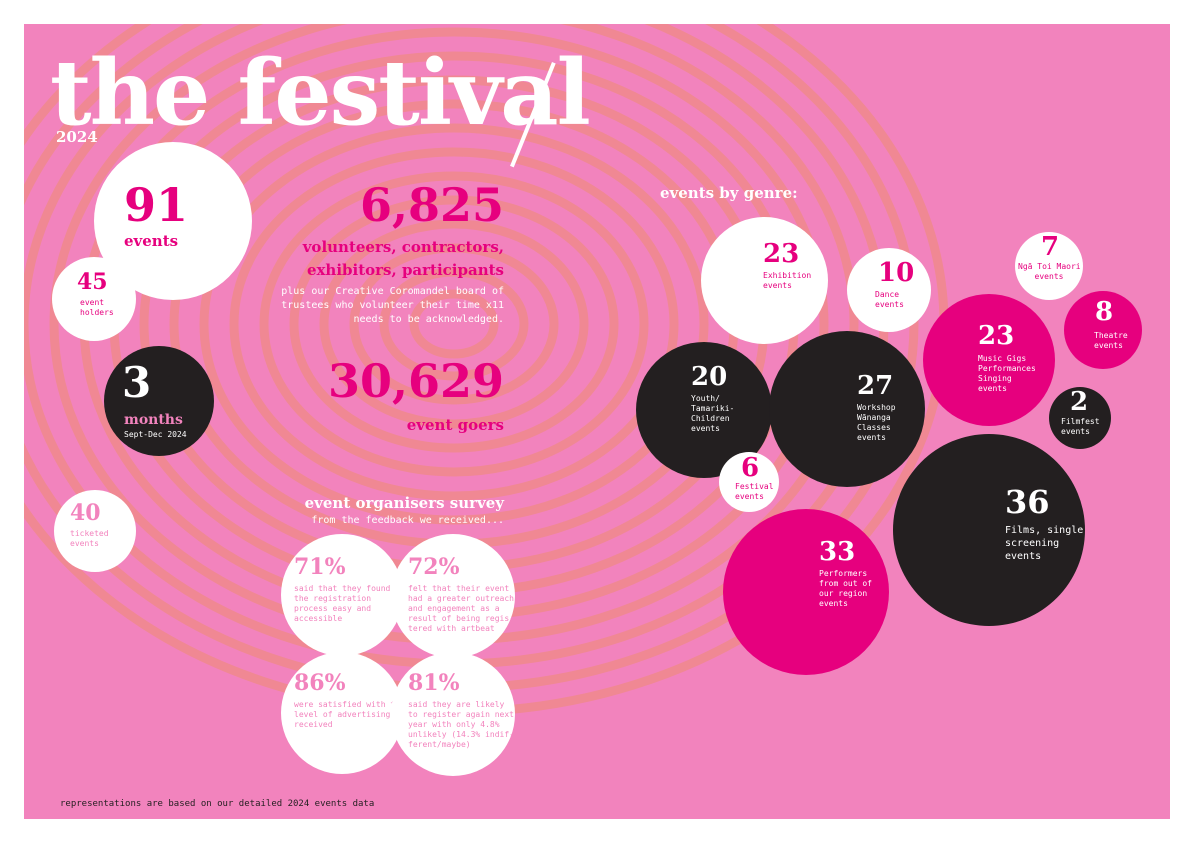  What do you see at coordinates (896, 273) in the screenshot?
I see `genre-value: 10` at bounding box center [896, 273].